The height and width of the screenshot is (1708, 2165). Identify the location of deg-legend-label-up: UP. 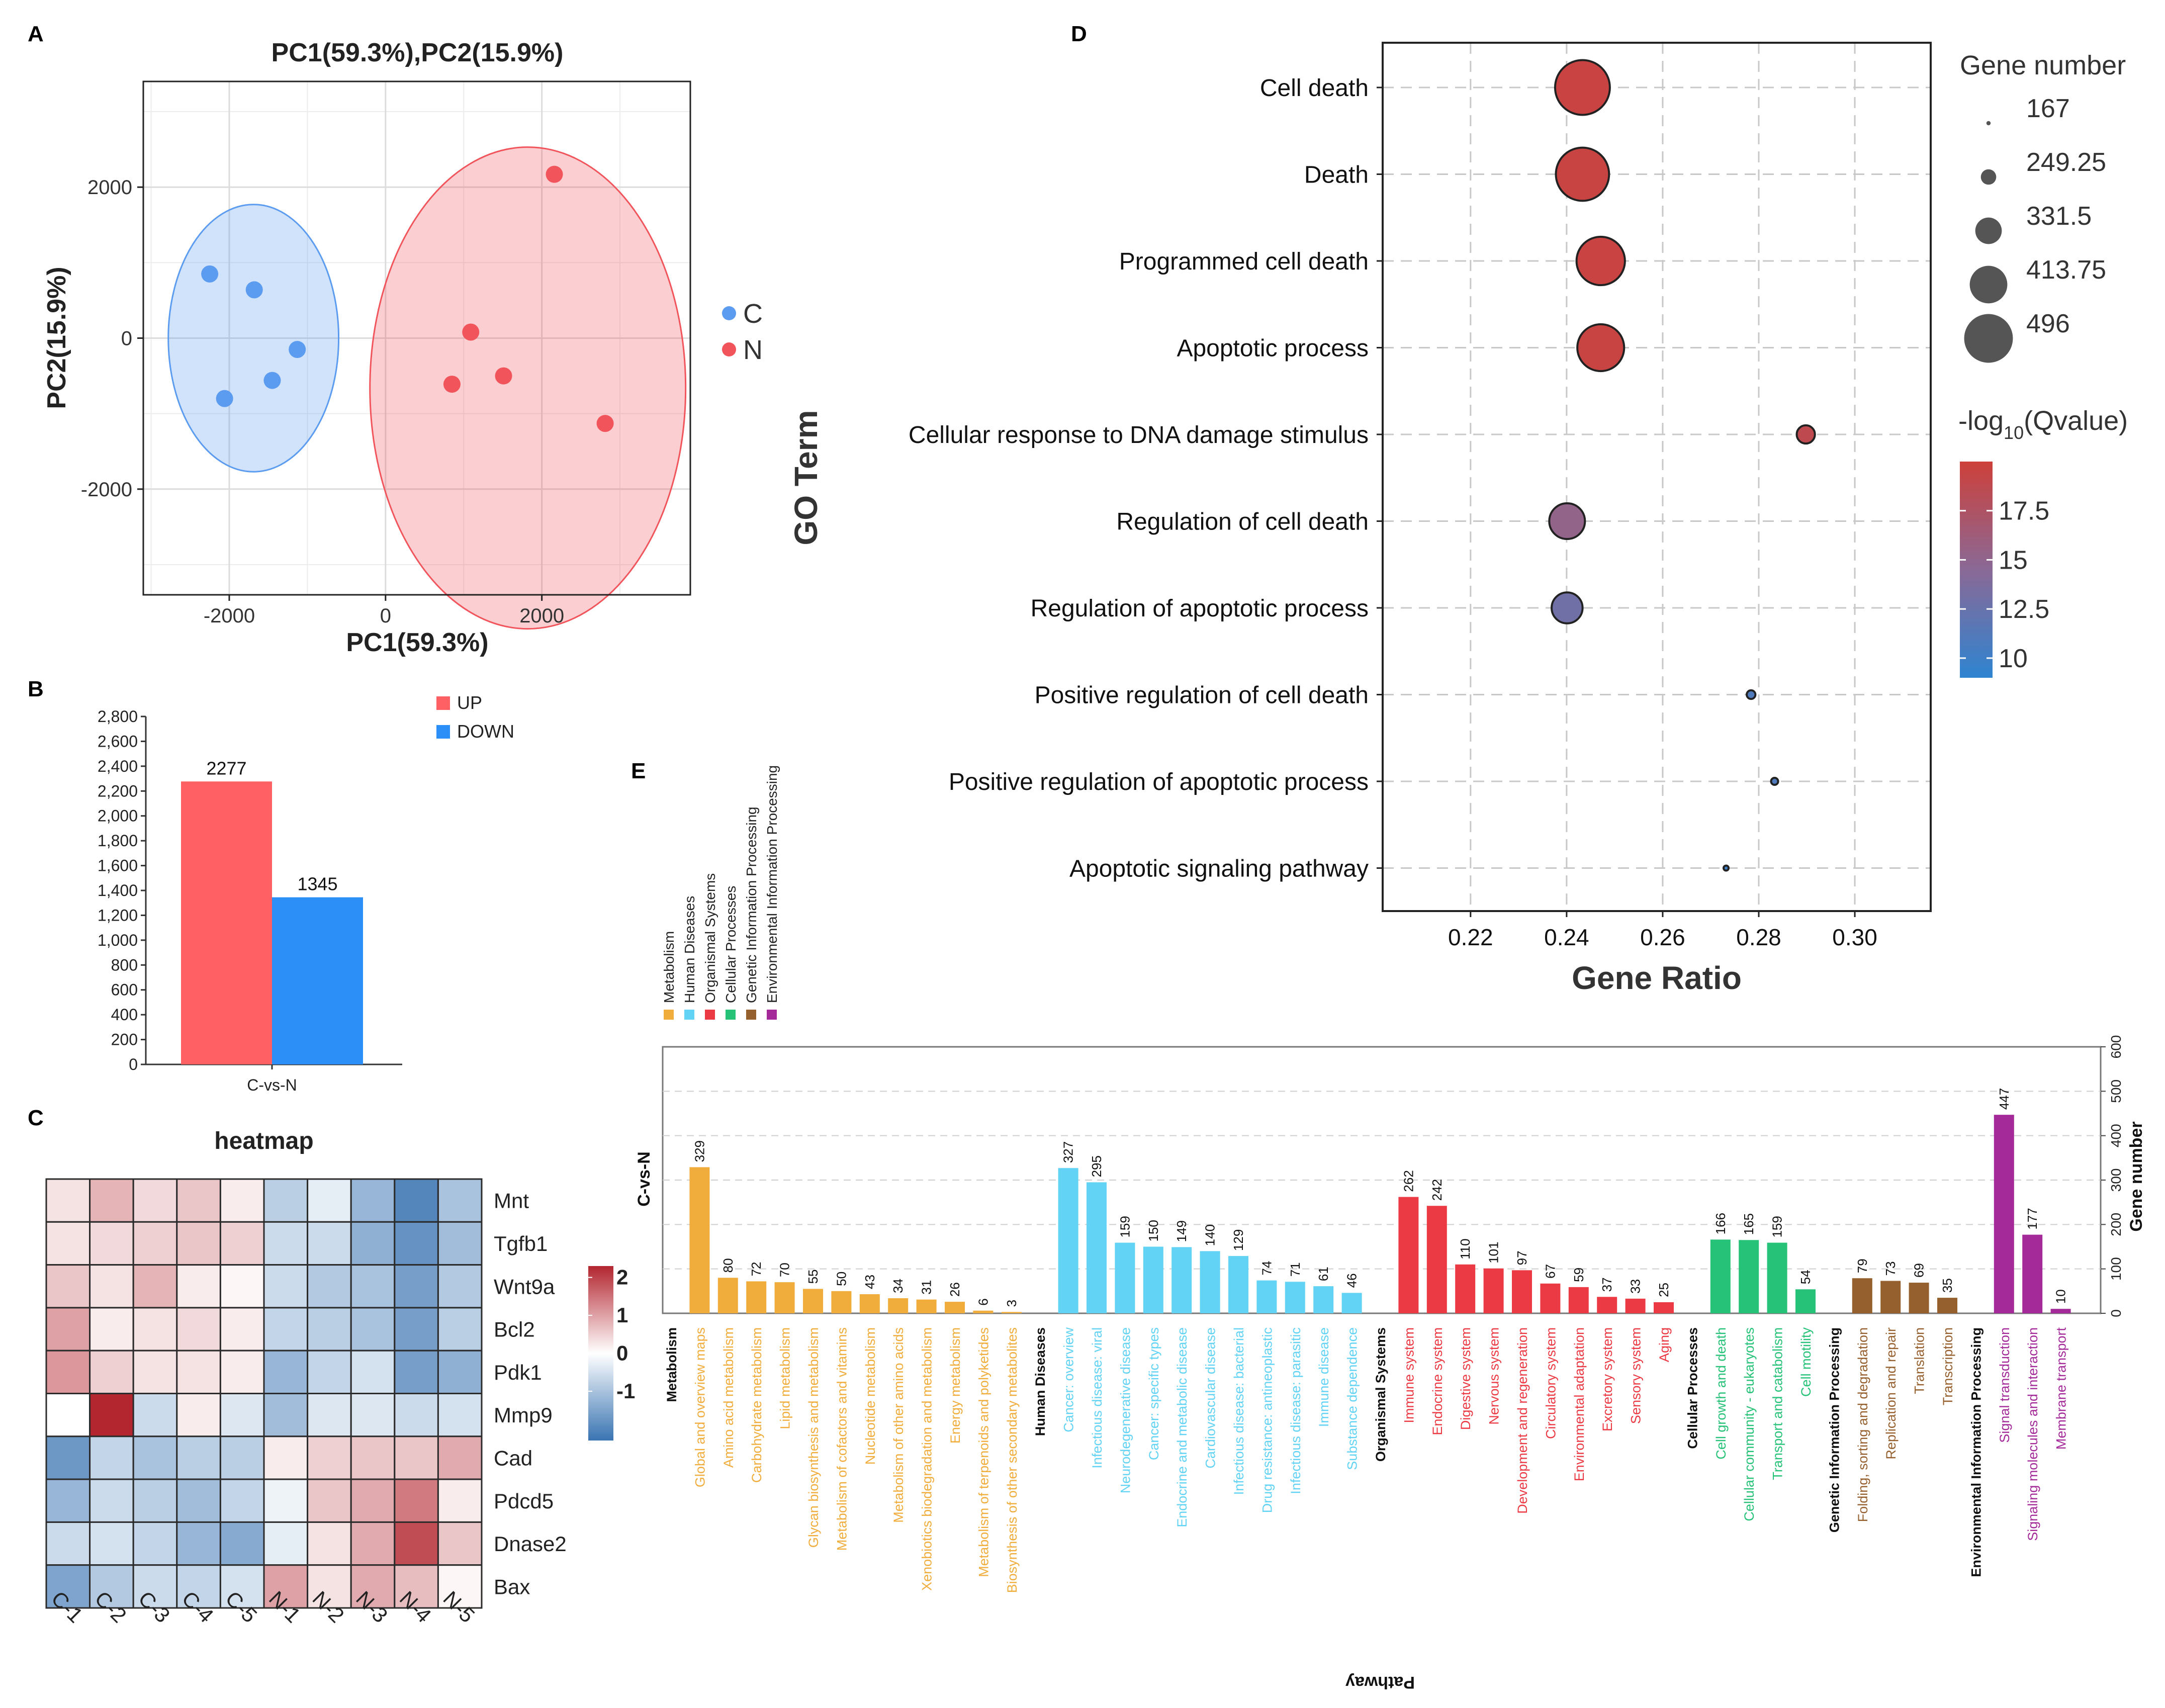
(469, 702).